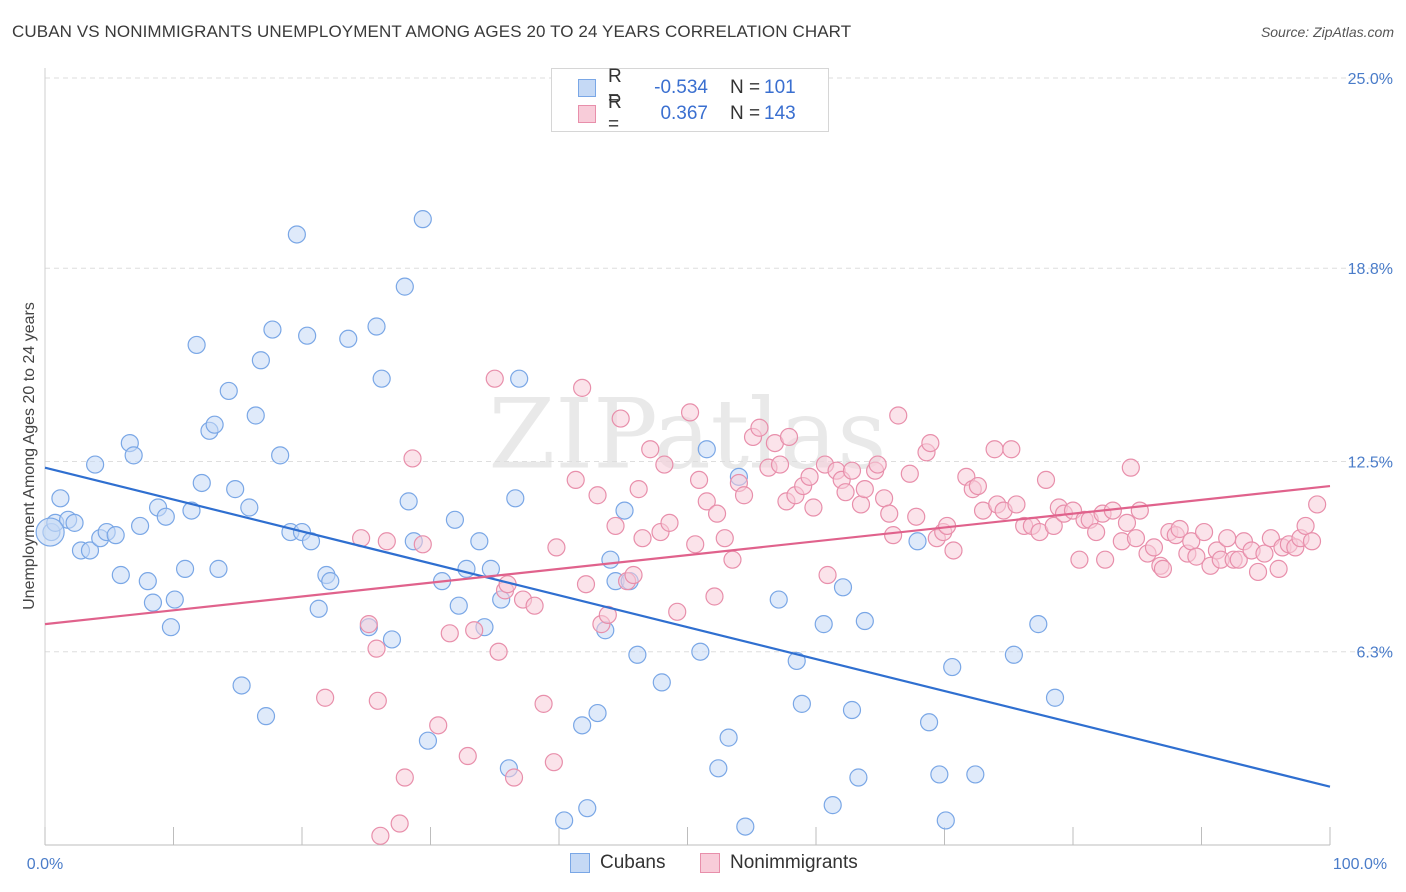  I want to click on legend-n-value: 143, so click(780, 113).